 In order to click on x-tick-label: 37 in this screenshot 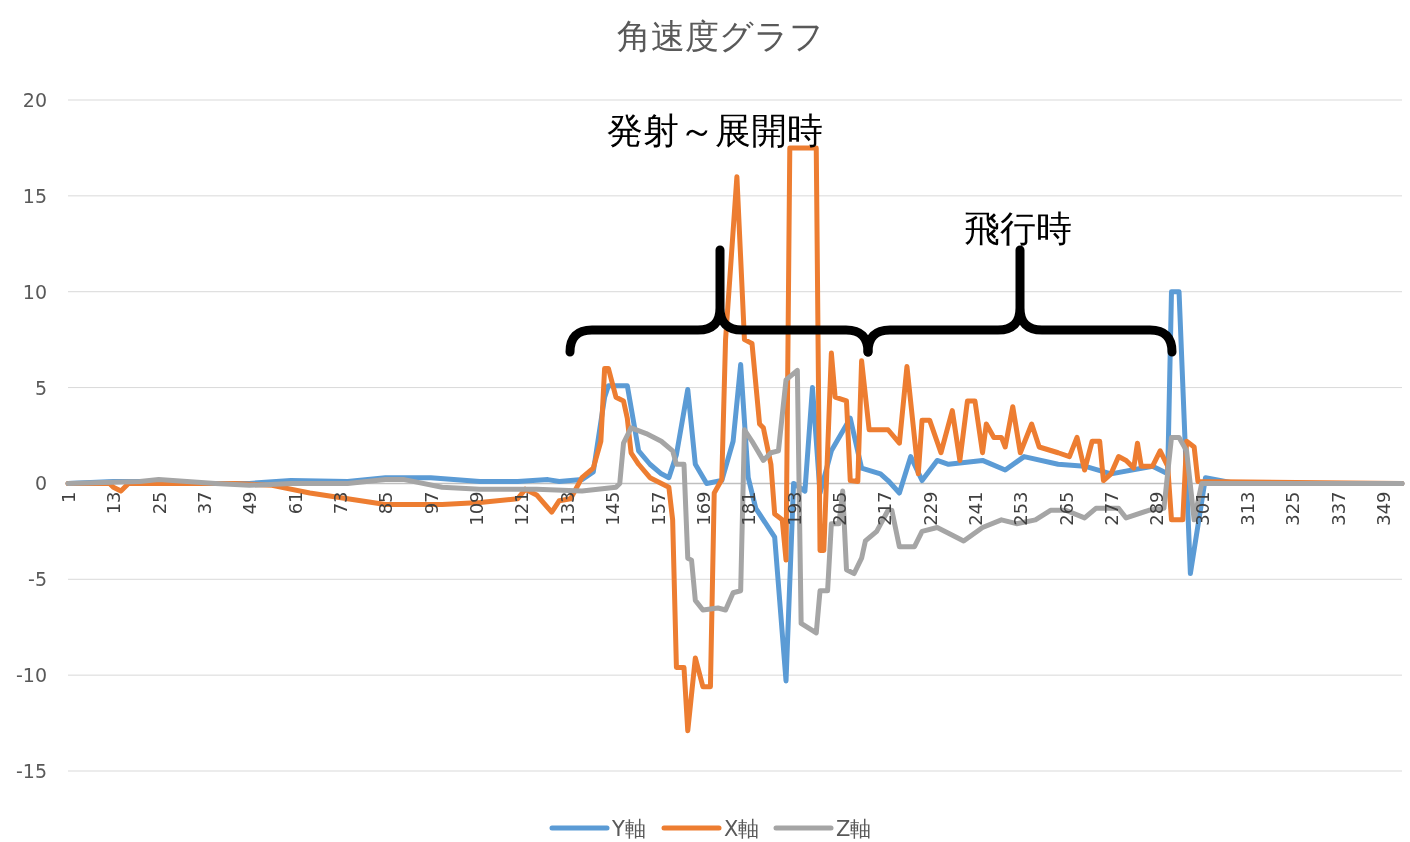, I will do `click(205, 503)`.